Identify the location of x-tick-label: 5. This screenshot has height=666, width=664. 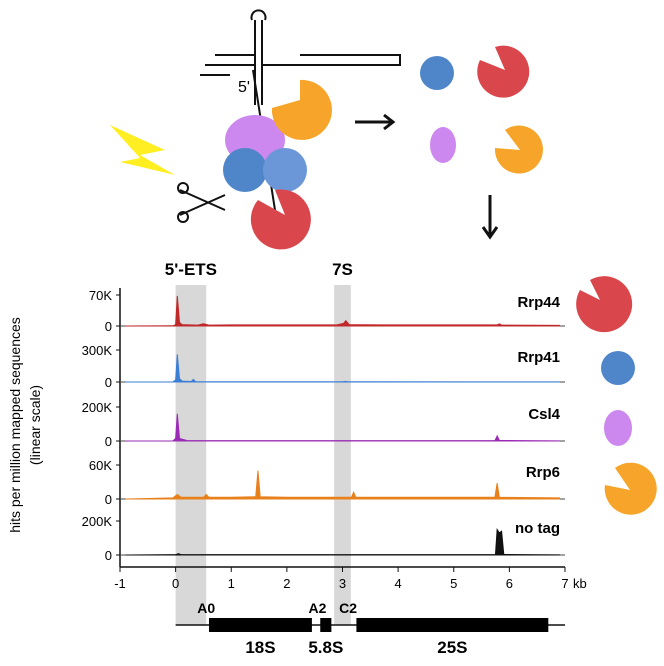
(453, 583).